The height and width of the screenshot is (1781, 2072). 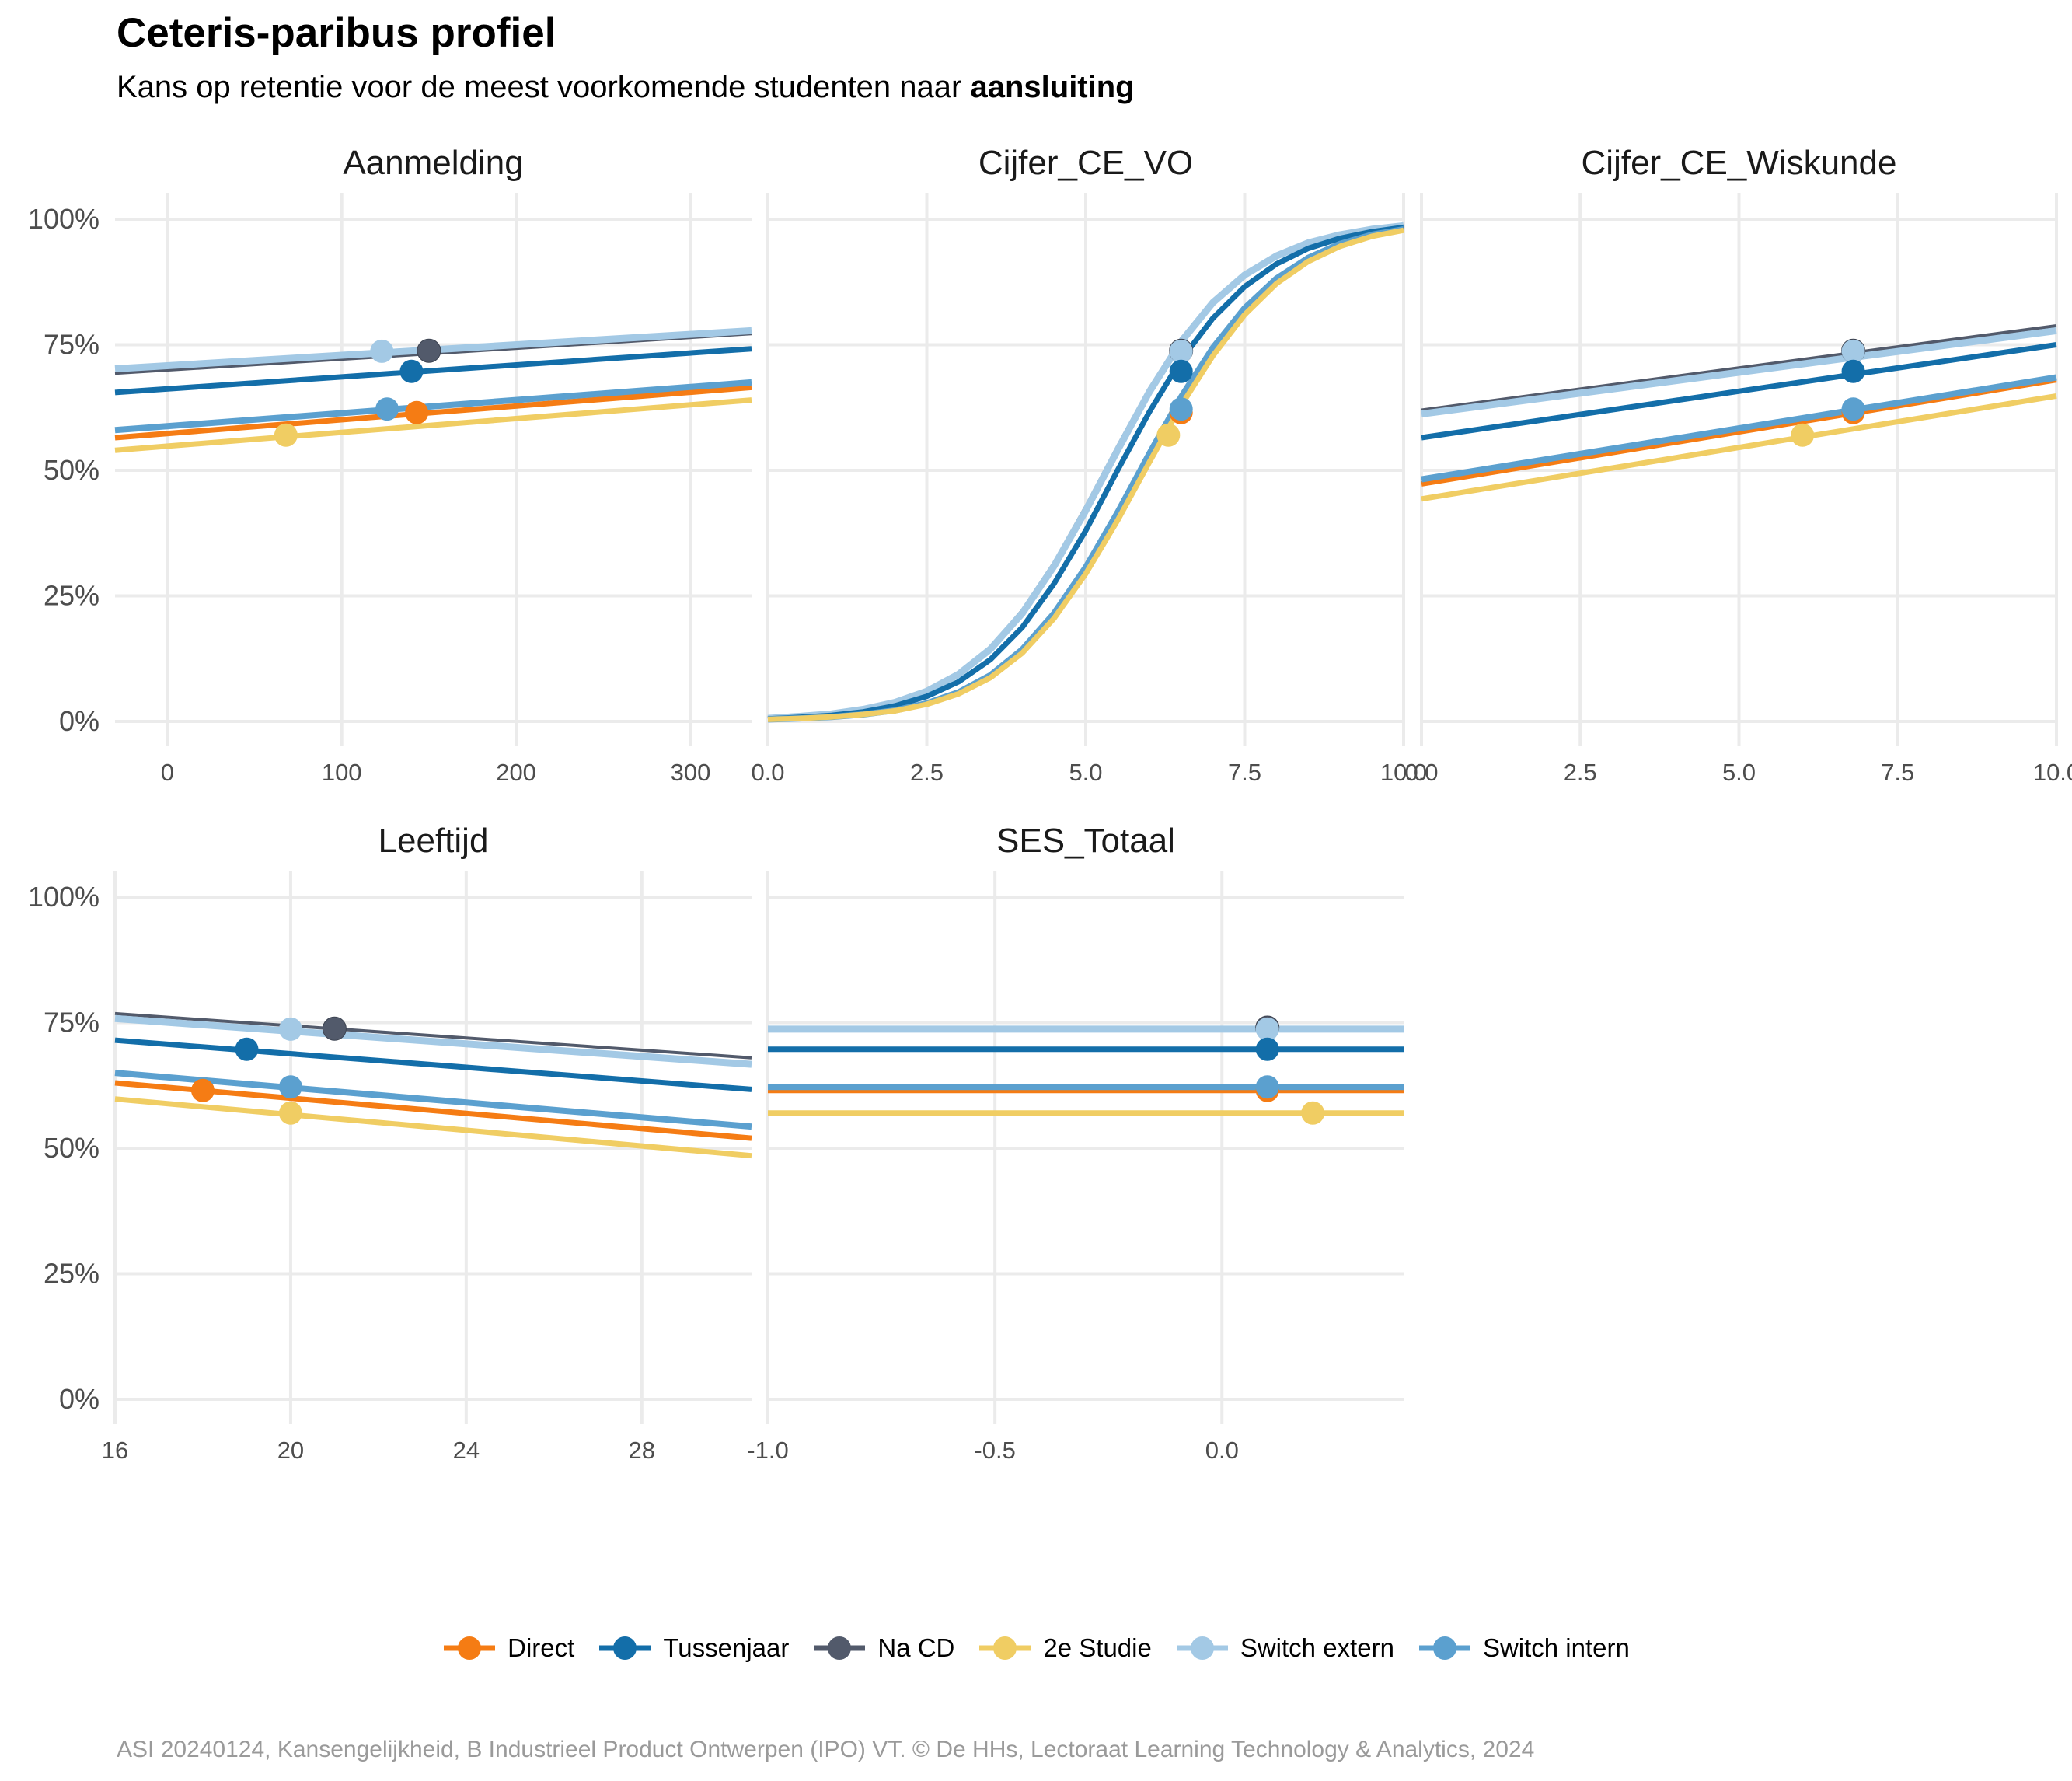 I want to click on facet-panel-0: Aanmelding 0 100 200 300 0% 25% 50% 75% 100%, so click(x=390, y=465).